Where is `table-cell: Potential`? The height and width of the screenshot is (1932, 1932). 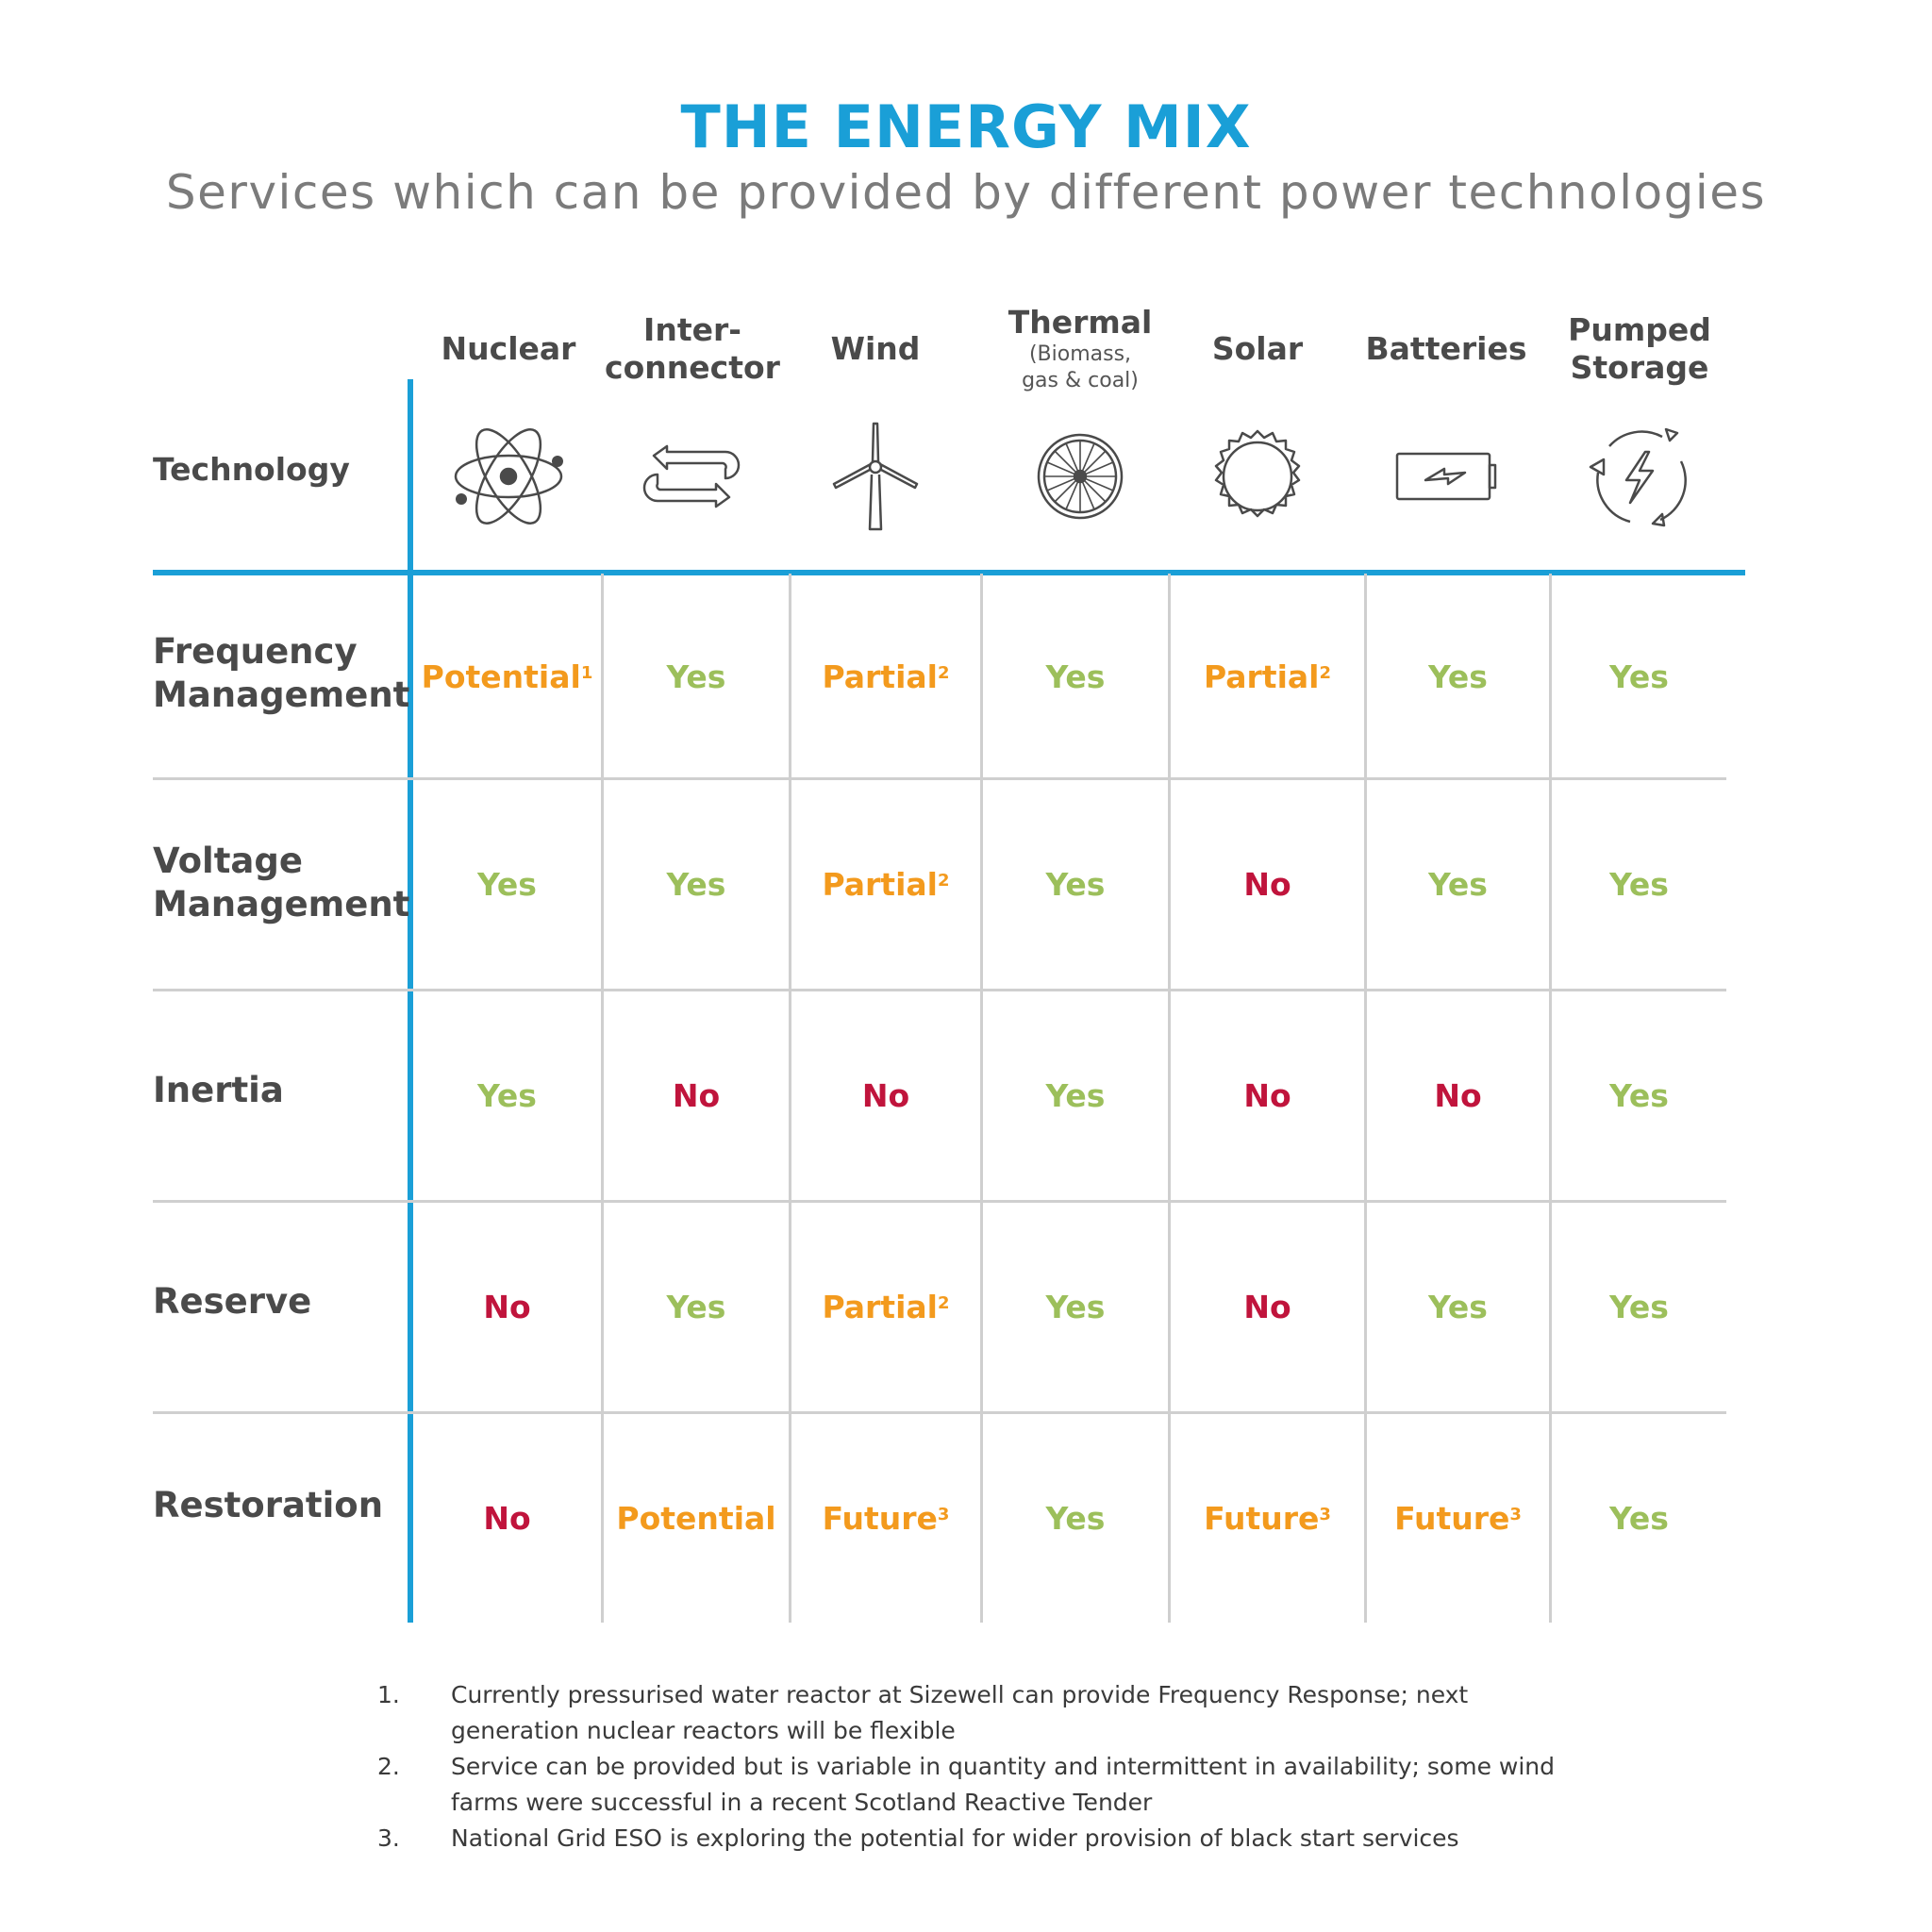
table-cell: Potential is located at coordinates (697, 1518).